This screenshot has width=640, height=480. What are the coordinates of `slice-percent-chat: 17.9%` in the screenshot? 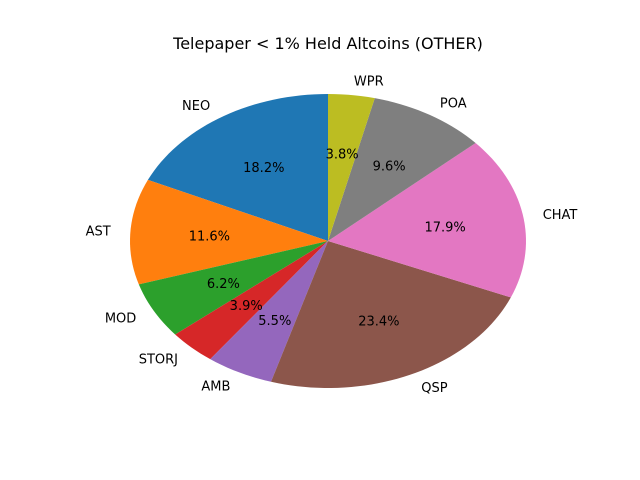 It's located at (444, 227).